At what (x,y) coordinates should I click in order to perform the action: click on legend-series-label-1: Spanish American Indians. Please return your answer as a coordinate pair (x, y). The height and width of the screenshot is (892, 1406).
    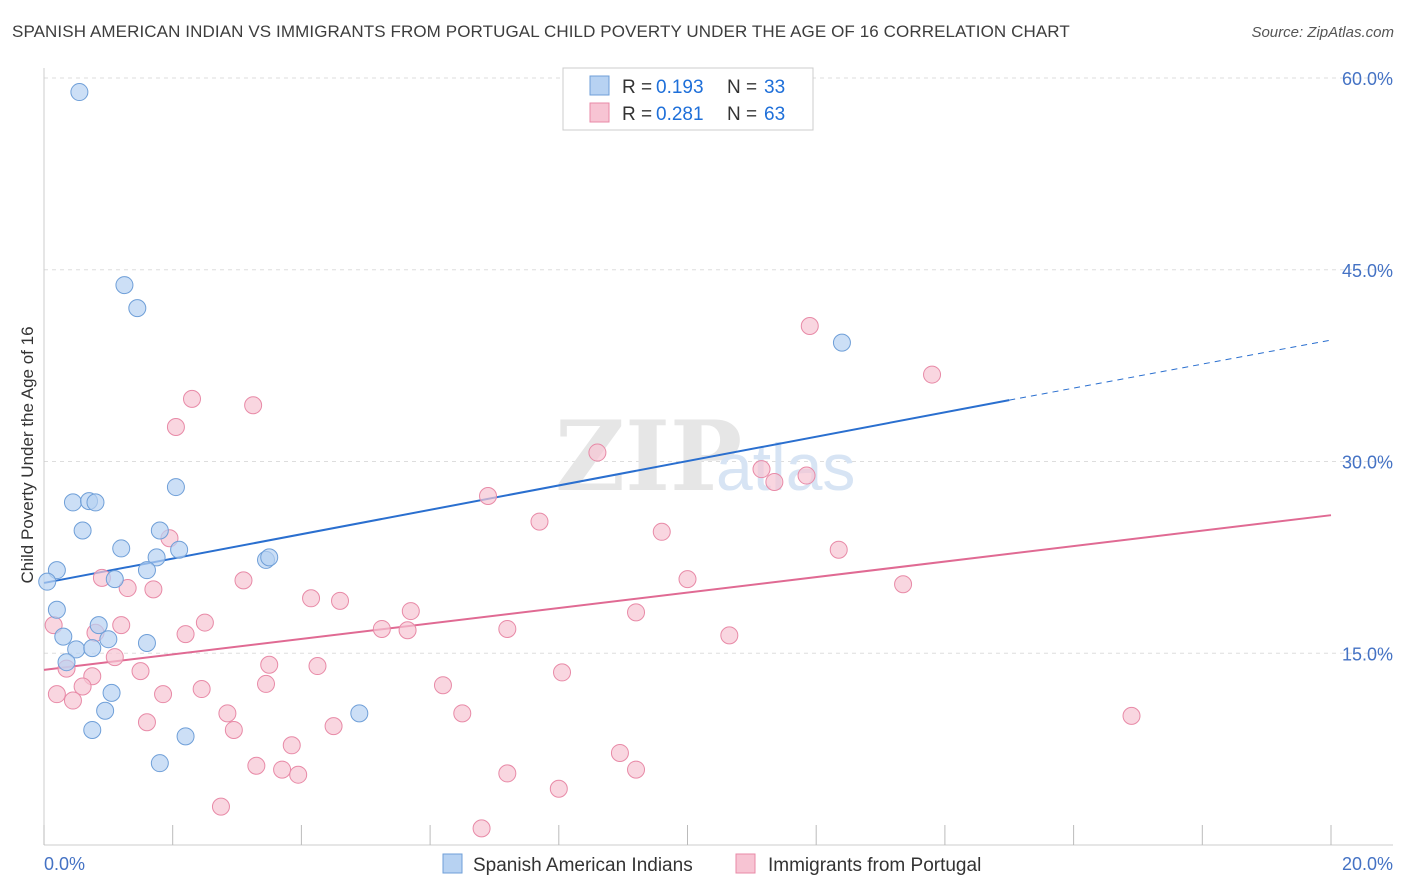
    Looking at the image, I should click on (583, 865).